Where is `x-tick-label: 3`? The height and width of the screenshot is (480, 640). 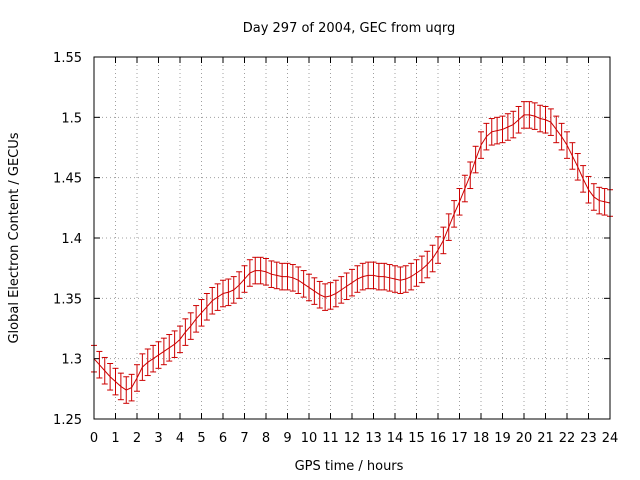 x-tick-label: 3 is located at coordinates (158, 438).